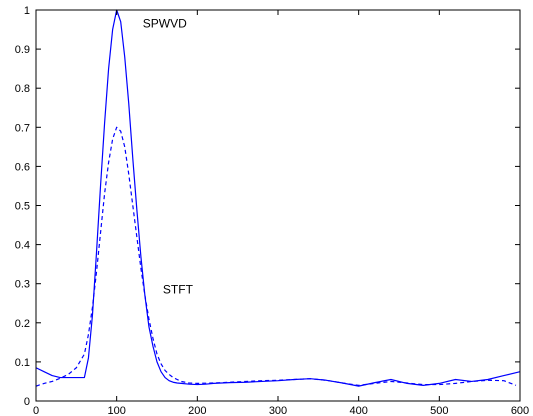 The height and width of the screenshot is (416, 533). Describe the element at coordinates (22, 246) in the screenshot. I see `y-tick-label: 0.4` at that location.